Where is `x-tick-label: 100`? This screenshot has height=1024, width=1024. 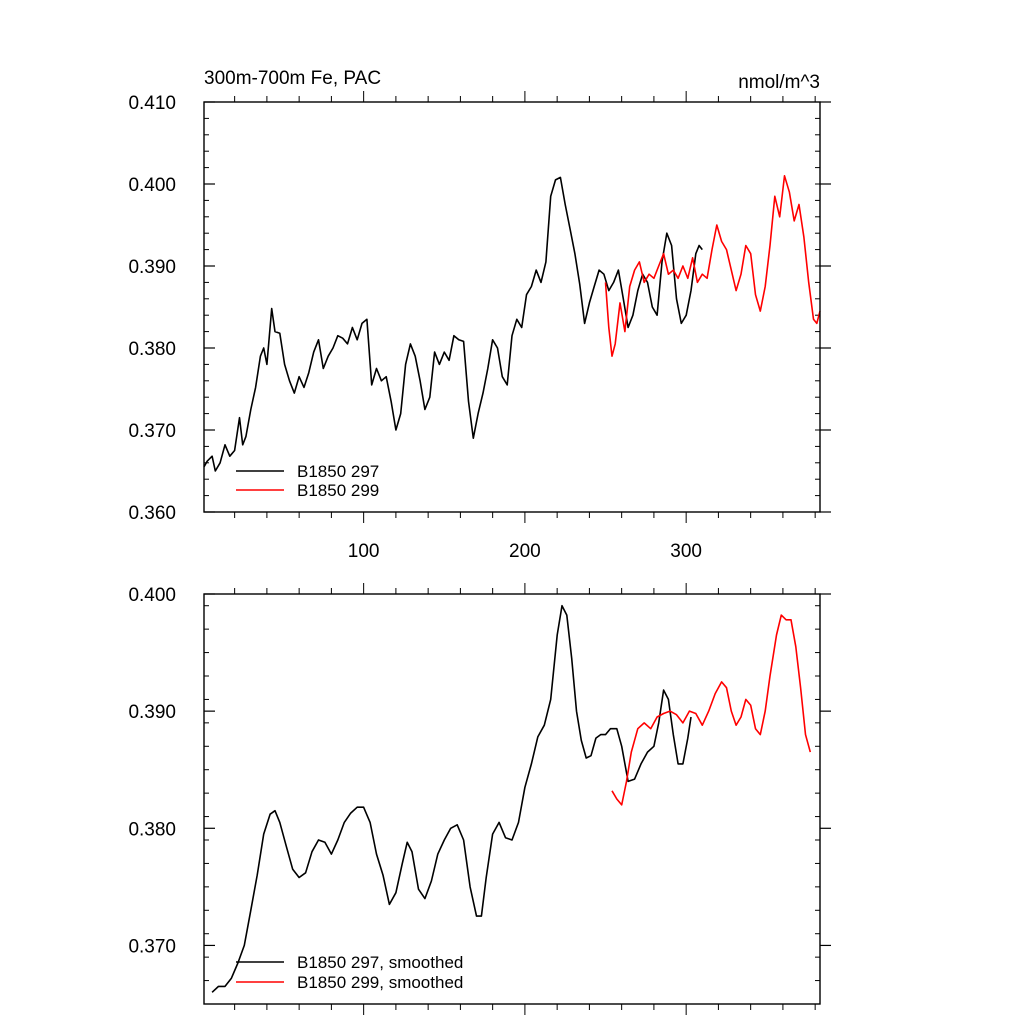 x-tick-label: 100 is located at coordinates (364, 551).